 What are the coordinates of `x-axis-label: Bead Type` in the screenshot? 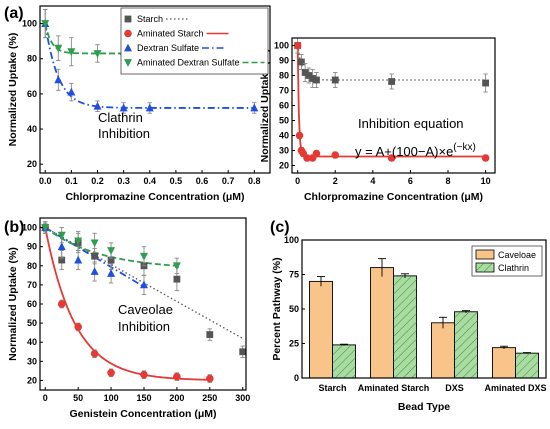 It's located at (424, 407).